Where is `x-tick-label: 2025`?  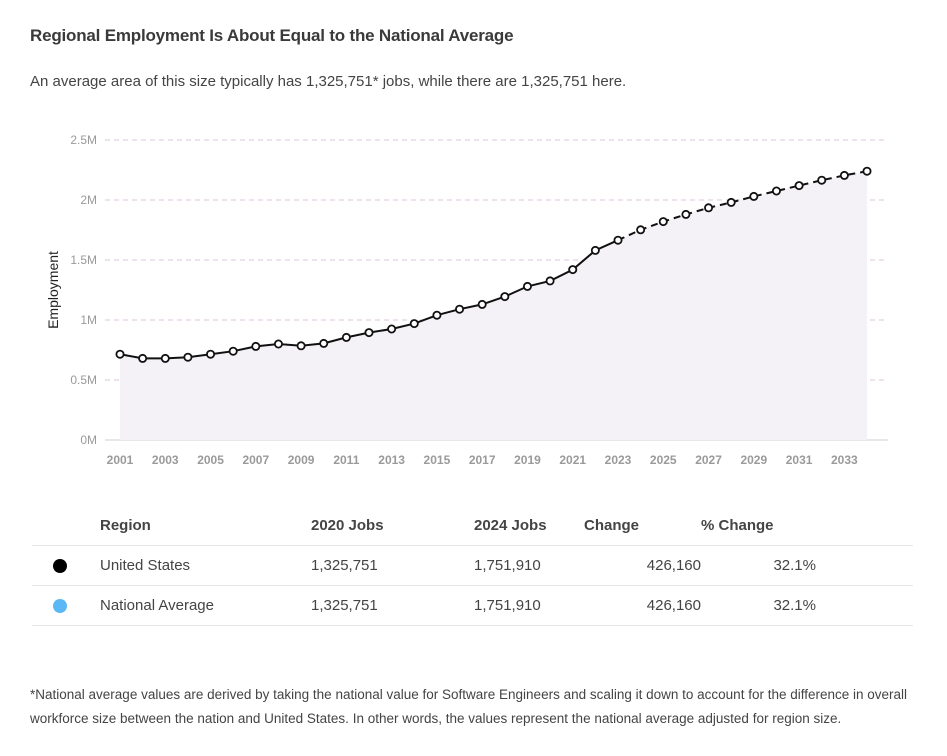
x-tick-label: 2025 is located at coordinates (663, 460).